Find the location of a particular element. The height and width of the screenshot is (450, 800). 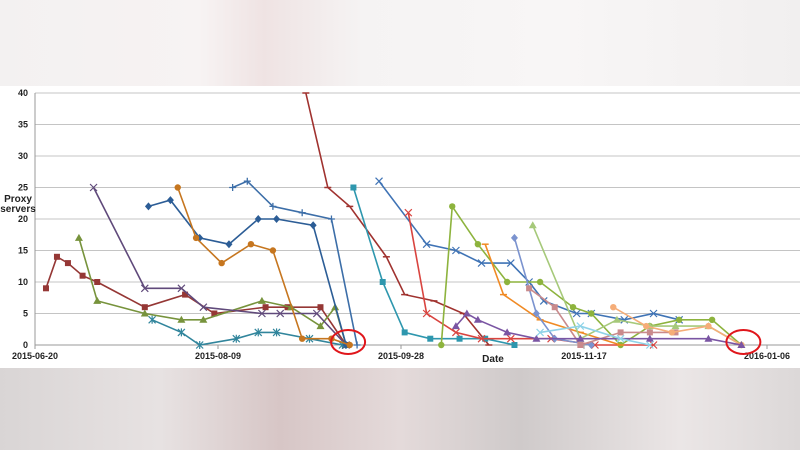

y-tick-label: 15 is located at coordinates (23, 251).